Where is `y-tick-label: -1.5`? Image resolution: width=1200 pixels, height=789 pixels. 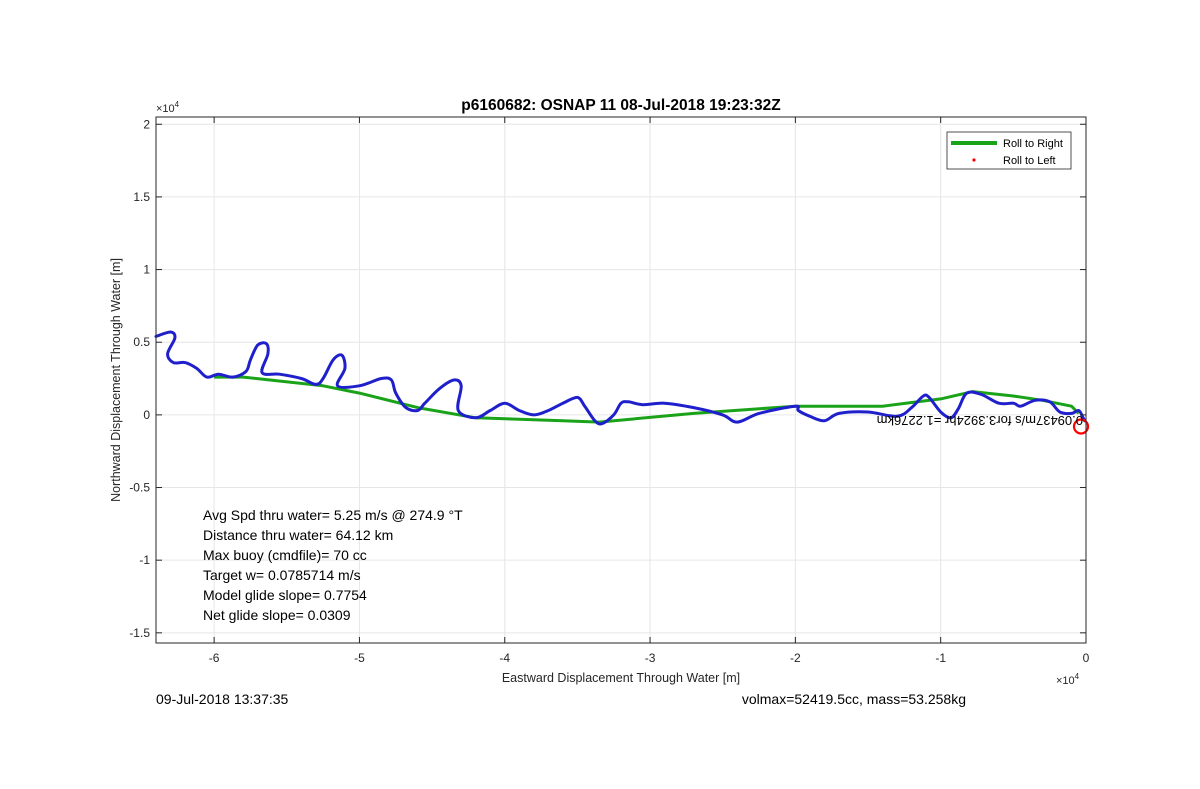 y-tick-label: -1.5 is located at coordinates (139, 633).